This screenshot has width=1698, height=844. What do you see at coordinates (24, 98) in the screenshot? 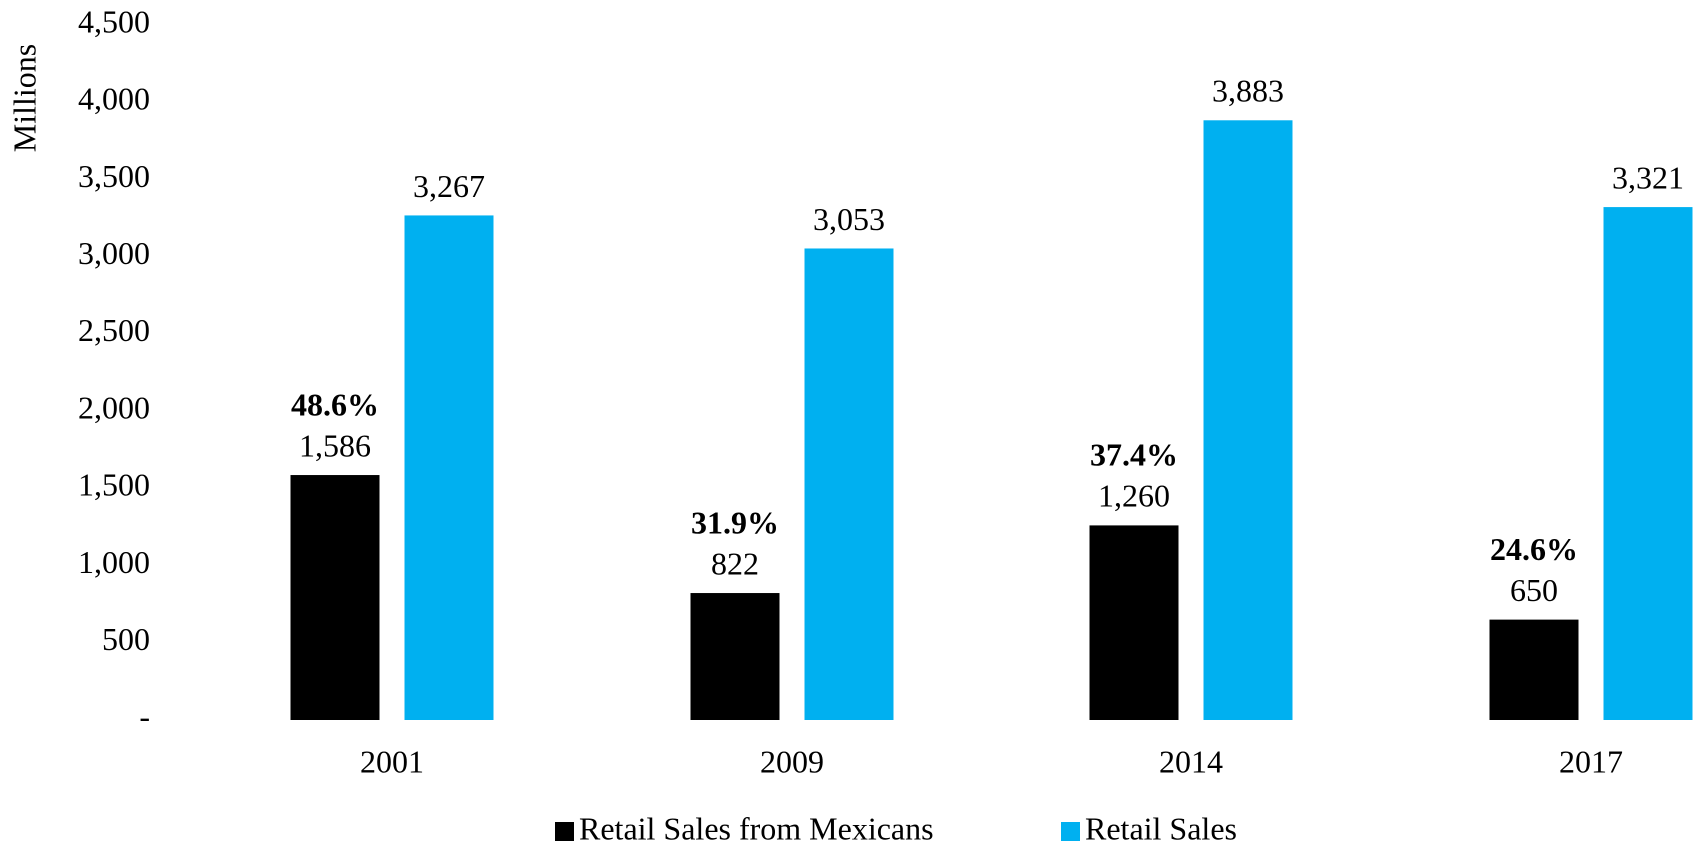
I see `y-axis-label: Millions` at bounding box center [24, 98].